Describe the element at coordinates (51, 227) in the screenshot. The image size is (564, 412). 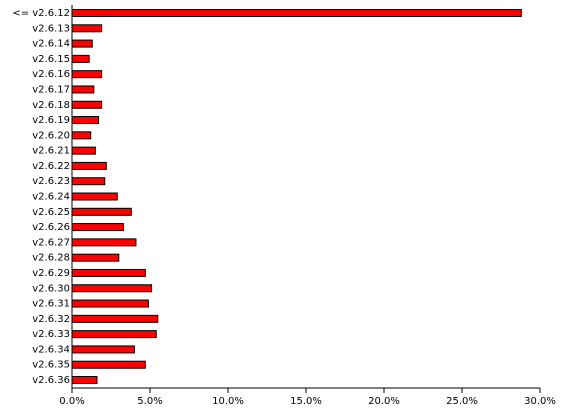
I see `y-tick-label: v2.6.26` at that location.